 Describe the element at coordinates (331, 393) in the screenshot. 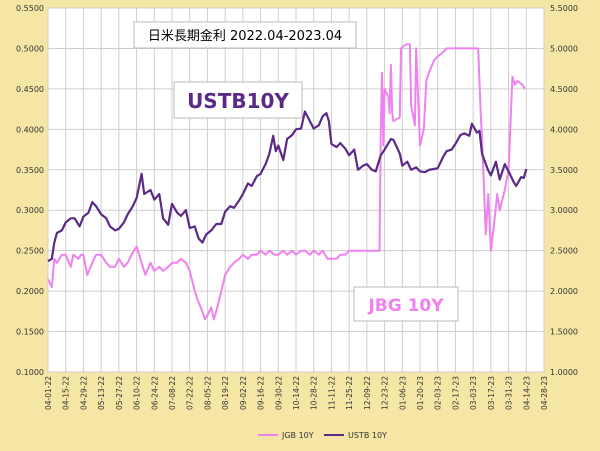

I see `x-tick-label: 11-11-22` at that location.